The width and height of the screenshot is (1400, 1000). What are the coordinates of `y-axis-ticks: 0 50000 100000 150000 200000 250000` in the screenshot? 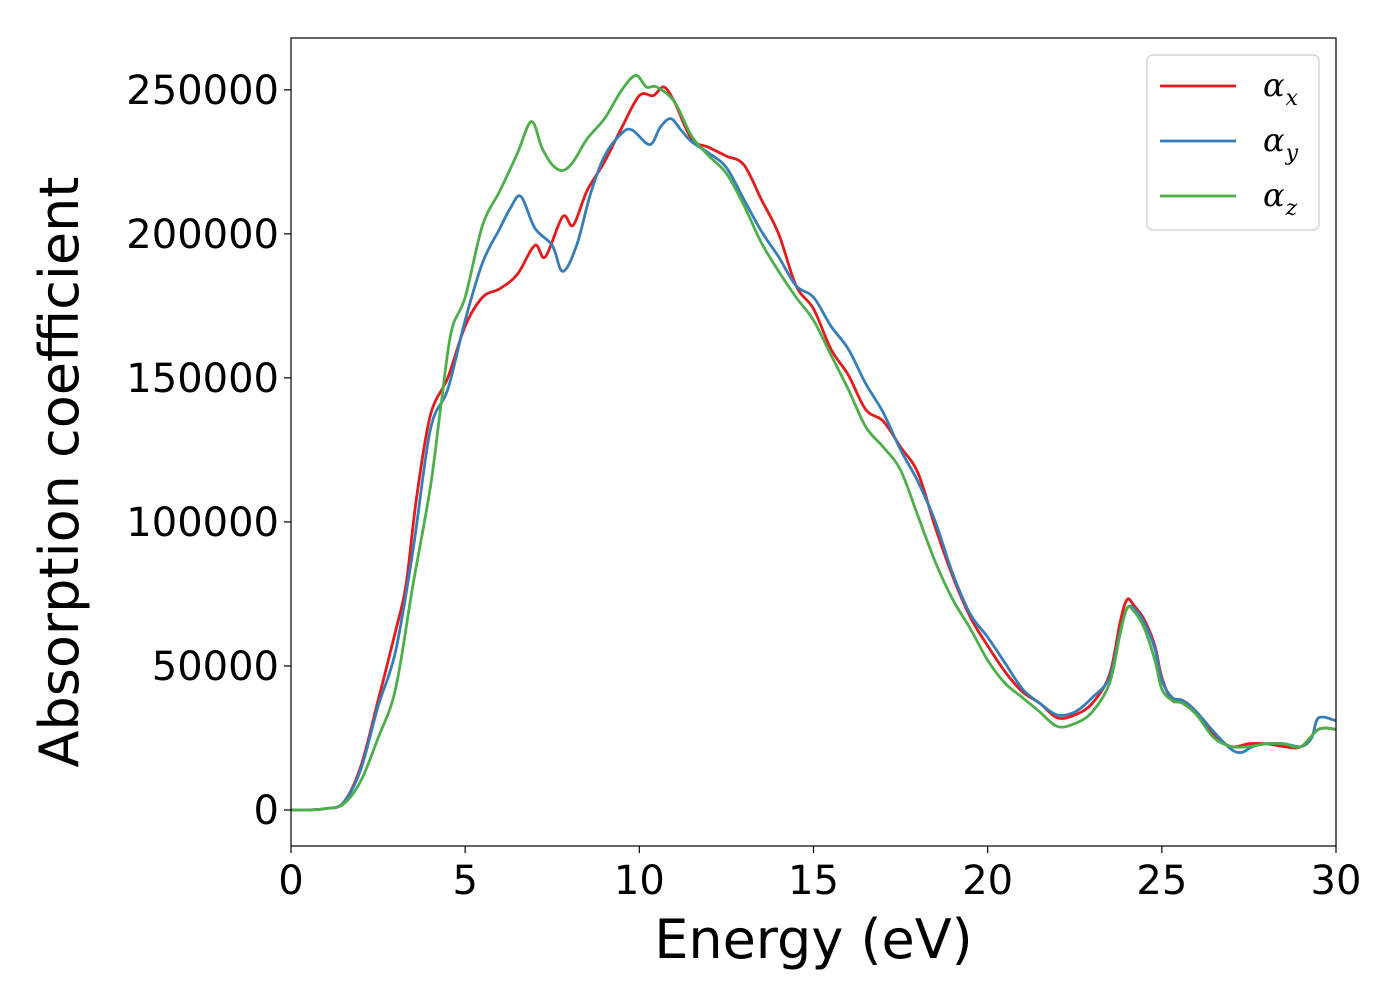 It's located at (208, 451).